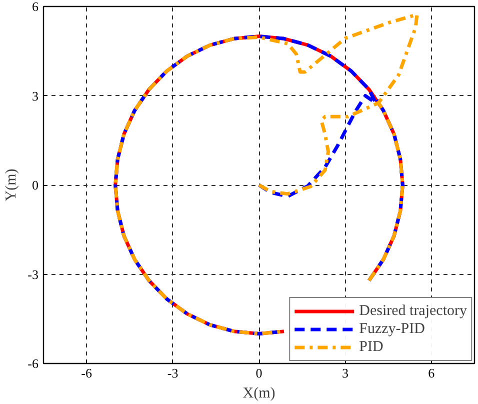 The image size is (478, 404). I want to click on x-tick-label: 3, so click(345, 373).